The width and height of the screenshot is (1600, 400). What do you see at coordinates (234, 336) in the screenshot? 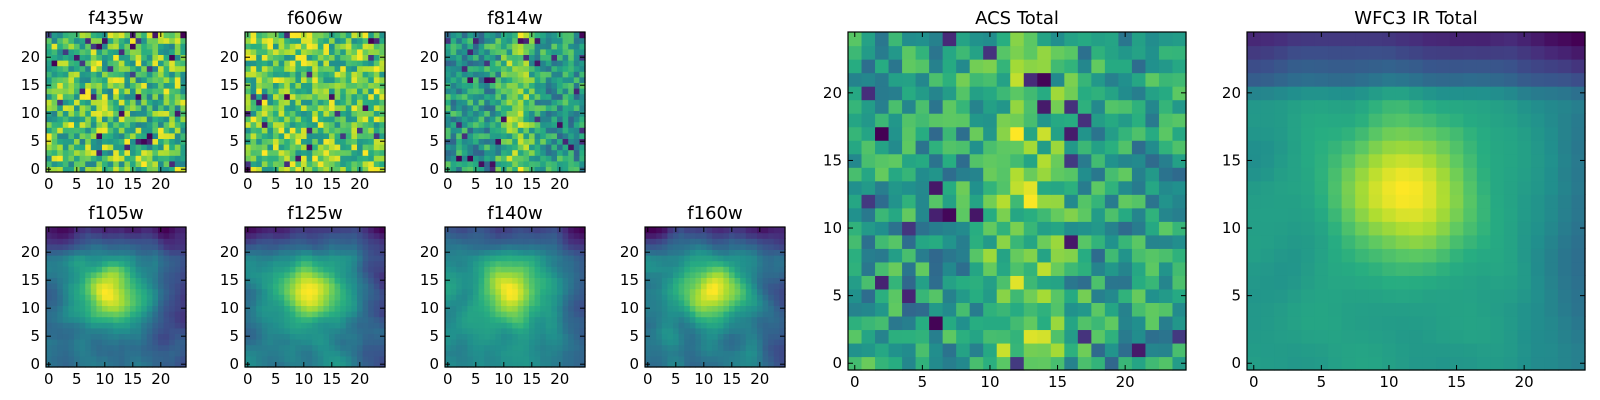
I see `y-tick-label: 5` at bounding box center [234, 336].